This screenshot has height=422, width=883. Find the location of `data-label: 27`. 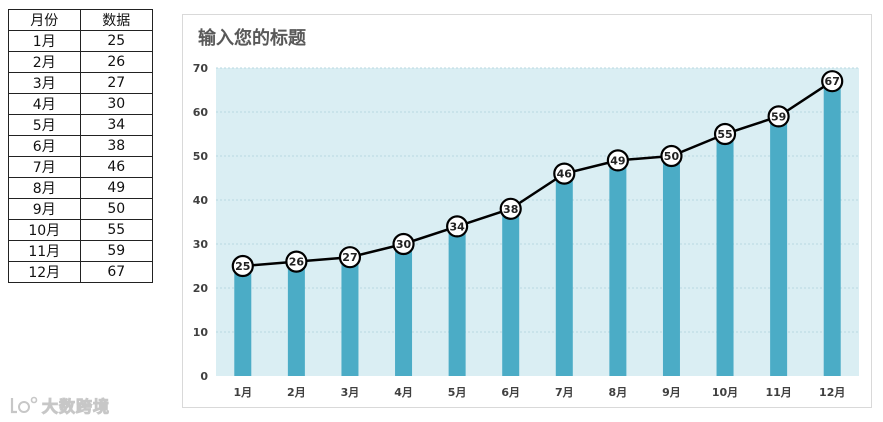

data-label: 27 is located at coordinates (349, 257).